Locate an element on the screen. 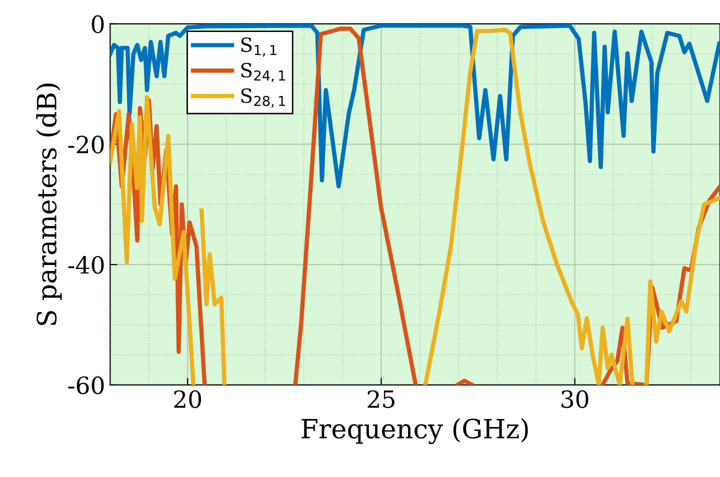 The width and height of the screenshot is (720, 477). y-tick-label: -20 is located at coordinates (86, 145).